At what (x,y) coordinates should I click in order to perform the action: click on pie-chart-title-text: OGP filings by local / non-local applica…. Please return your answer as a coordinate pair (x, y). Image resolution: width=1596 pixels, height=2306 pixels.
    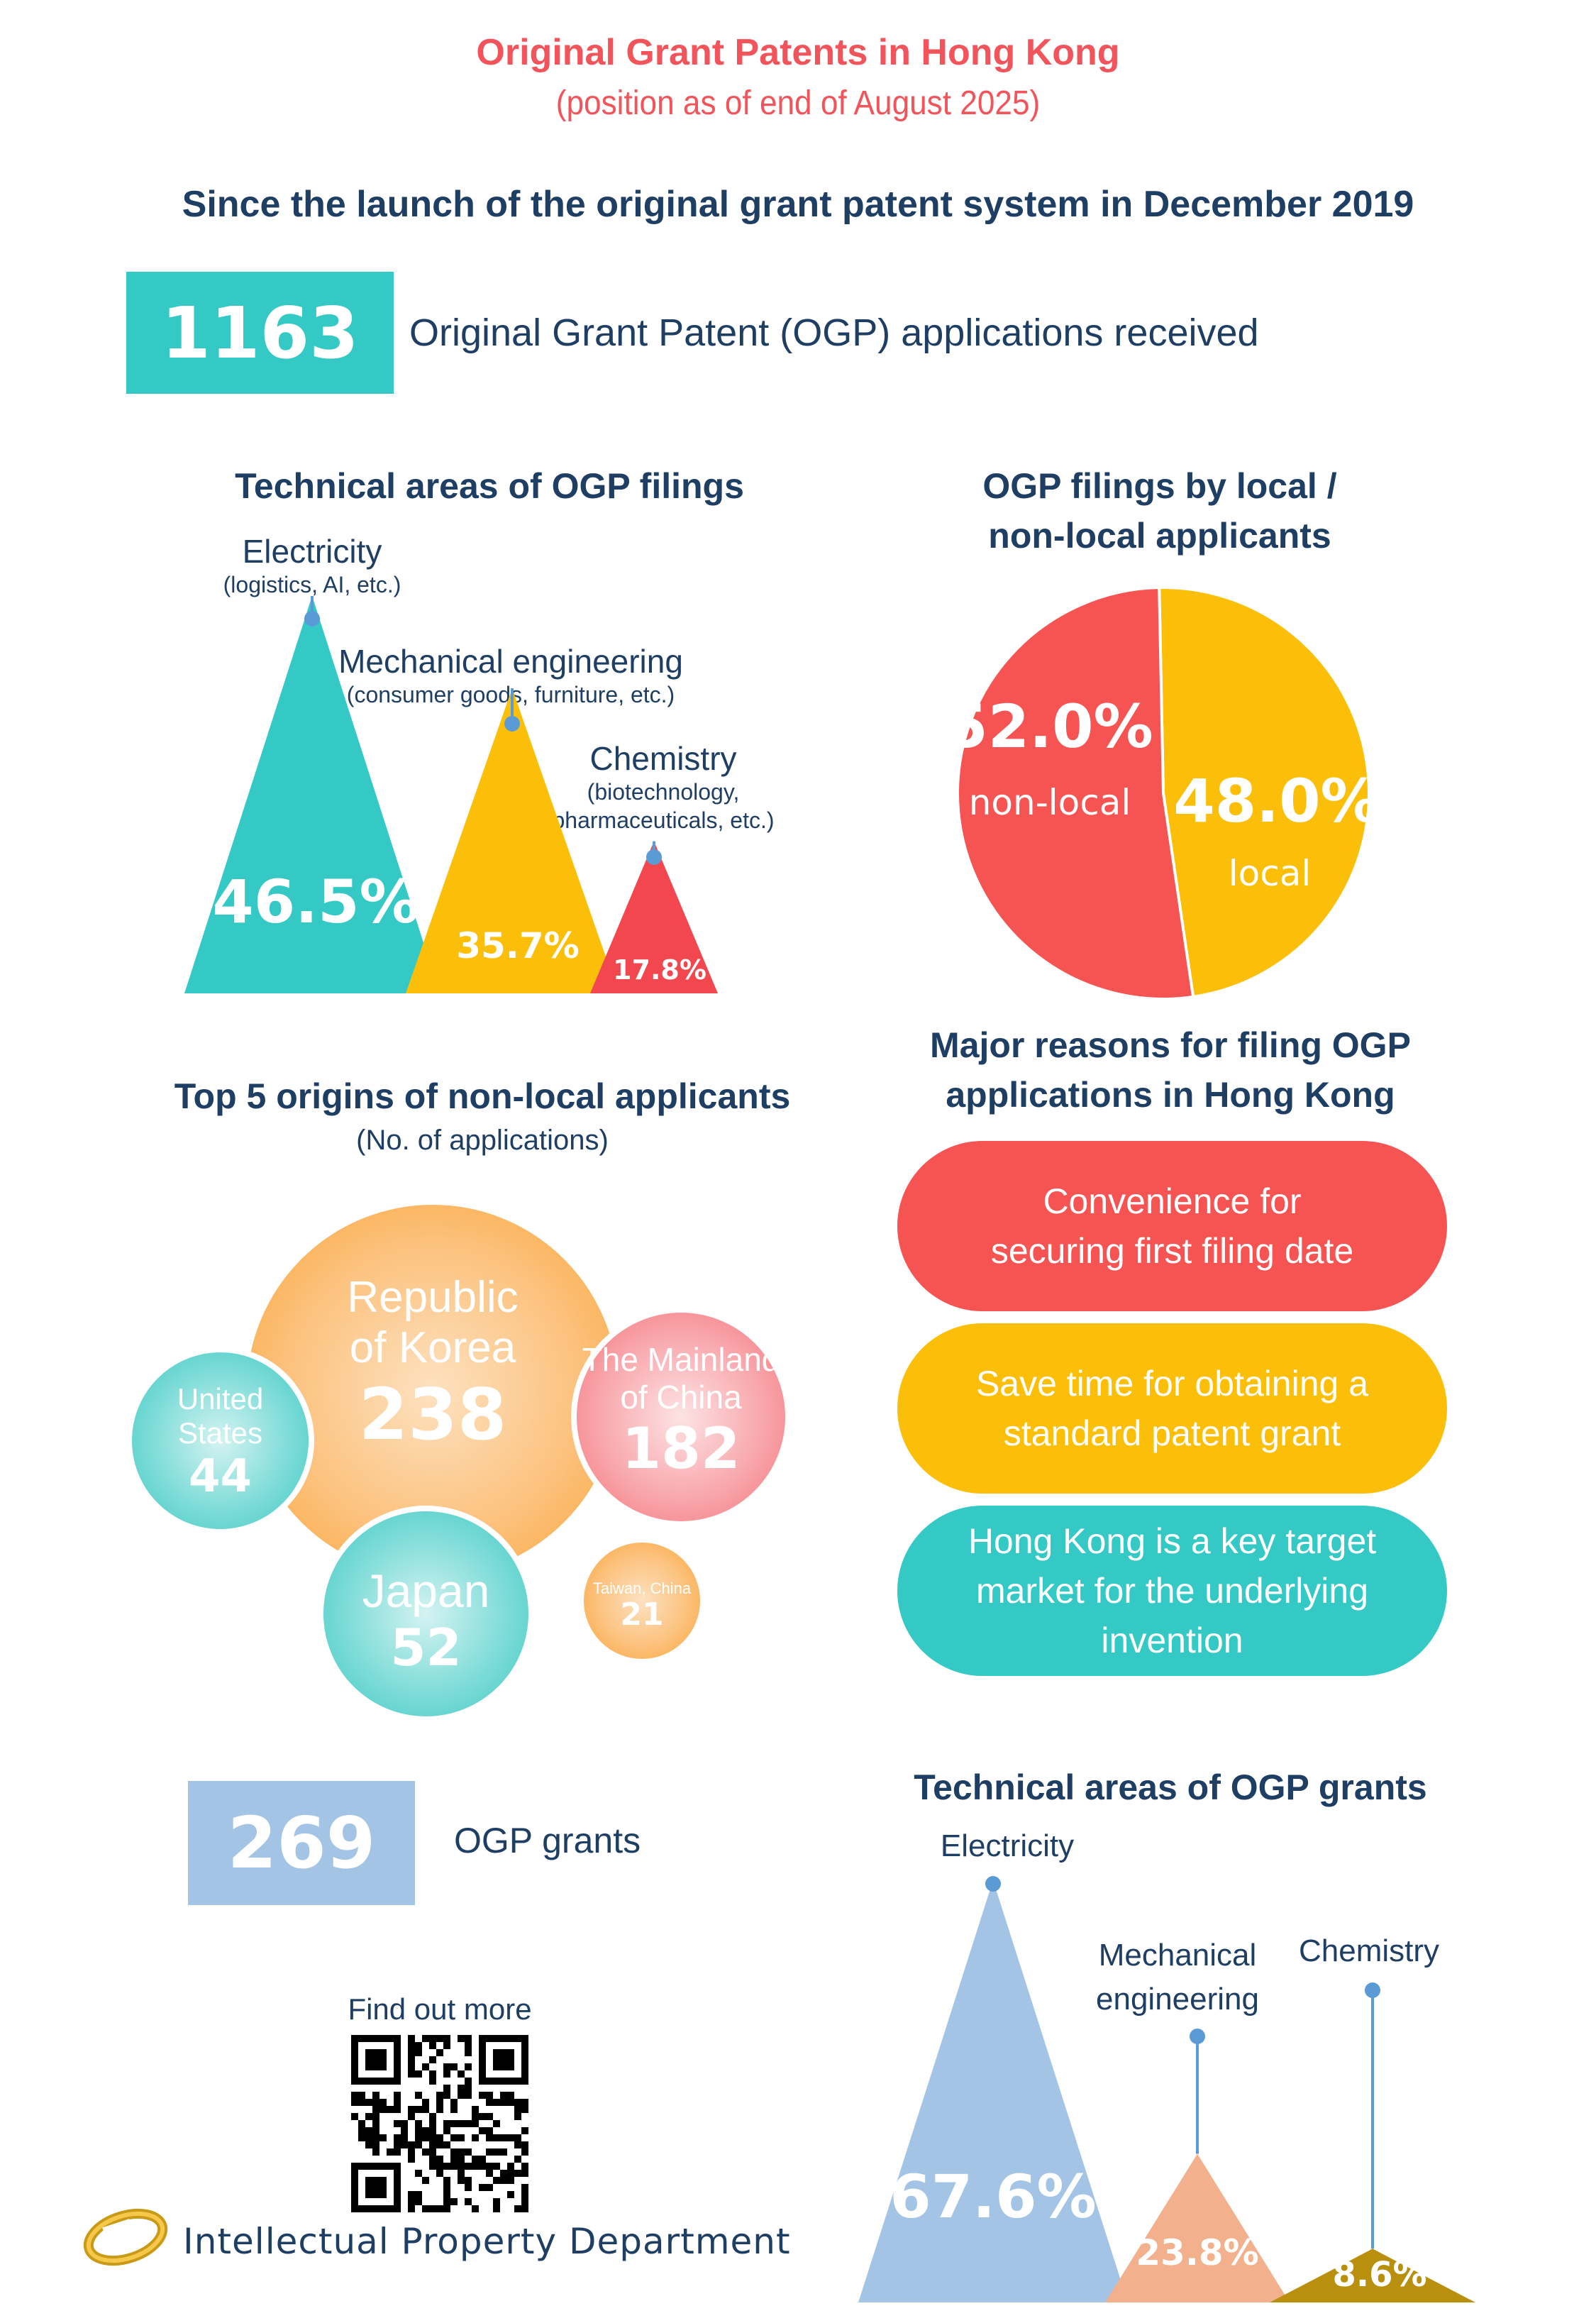
    Looking at the image, I should click on (1160, 511).